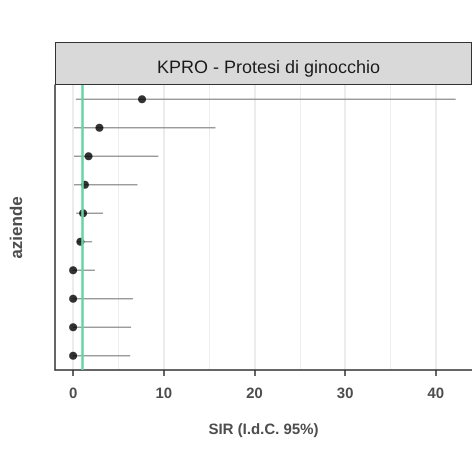 This screenshot has height=461, width=472. What do you see at coordinates (163, 393) in the screenshot?
I see `x-tick-label: 10` at bounding box center [163, 393].